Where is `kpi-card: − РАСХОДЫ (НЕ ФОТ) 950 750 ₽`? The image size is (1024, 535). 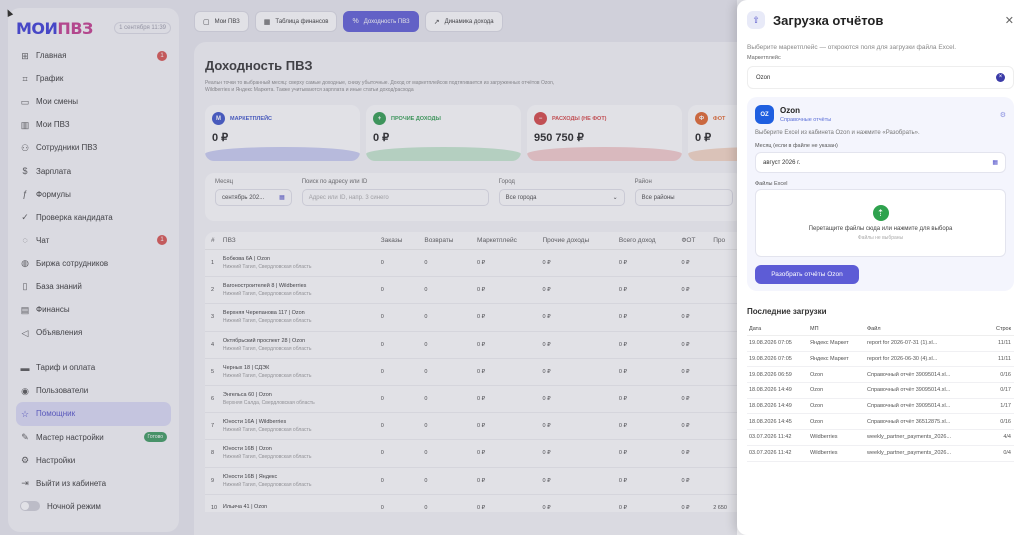 kpi-card: − РАСХОДЫ (НЕ ФОТ) 950 750 ₽ is located at coordinates (604, 133).